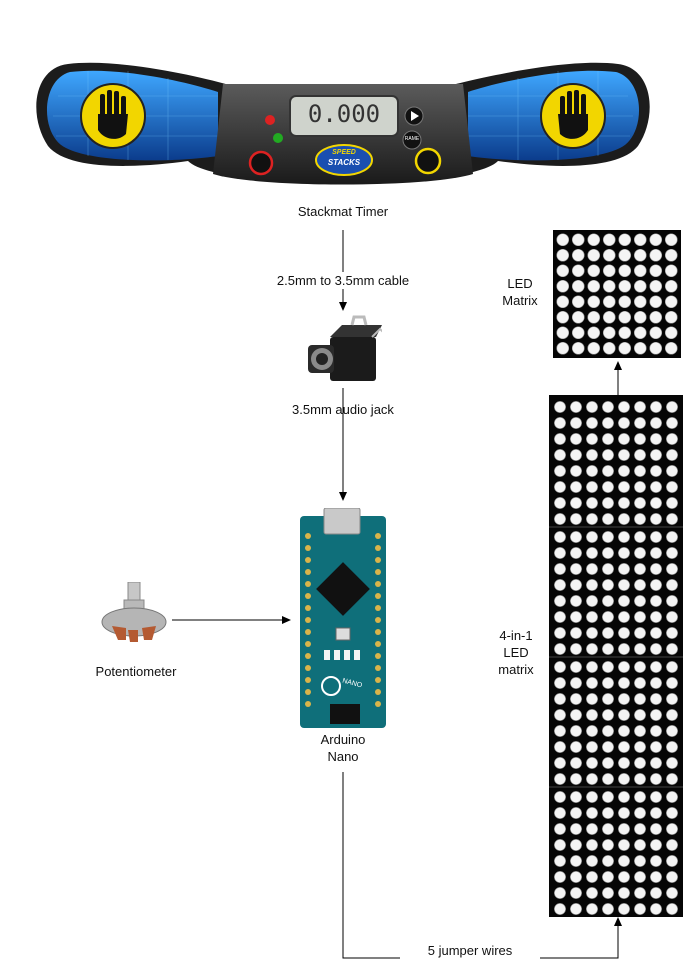  I want to click on power-button, so click(261, 163).